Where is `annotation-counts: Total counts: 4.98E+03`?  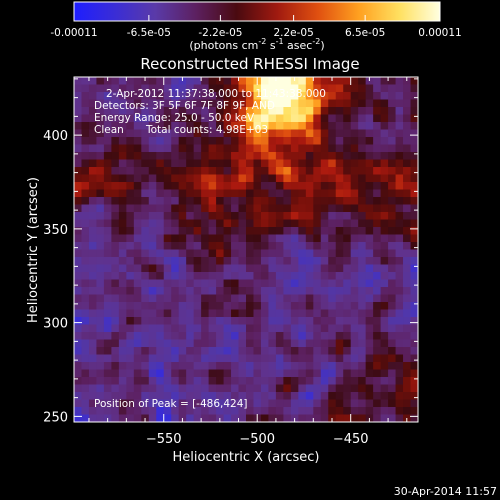
annotation-counts: Total counts: 4.98E+03 is located at coordinates (206, 130).